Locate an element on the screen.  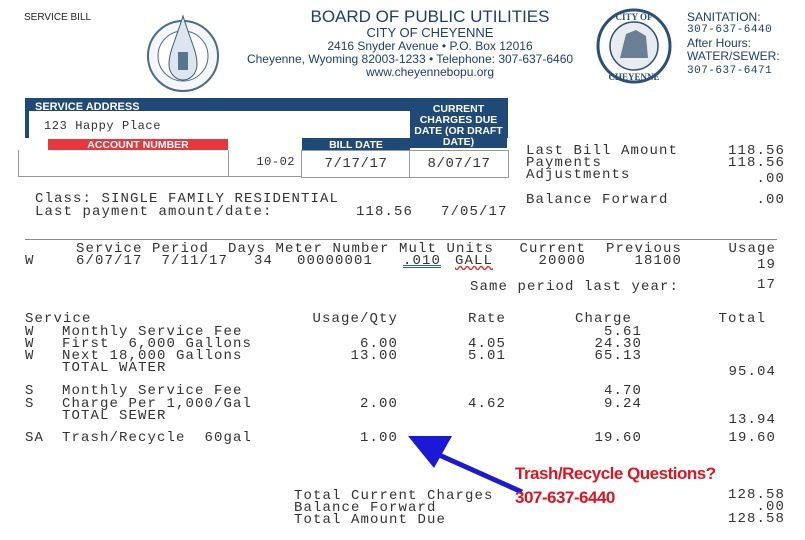
account-number-cell is located at coordinates (124, 163).